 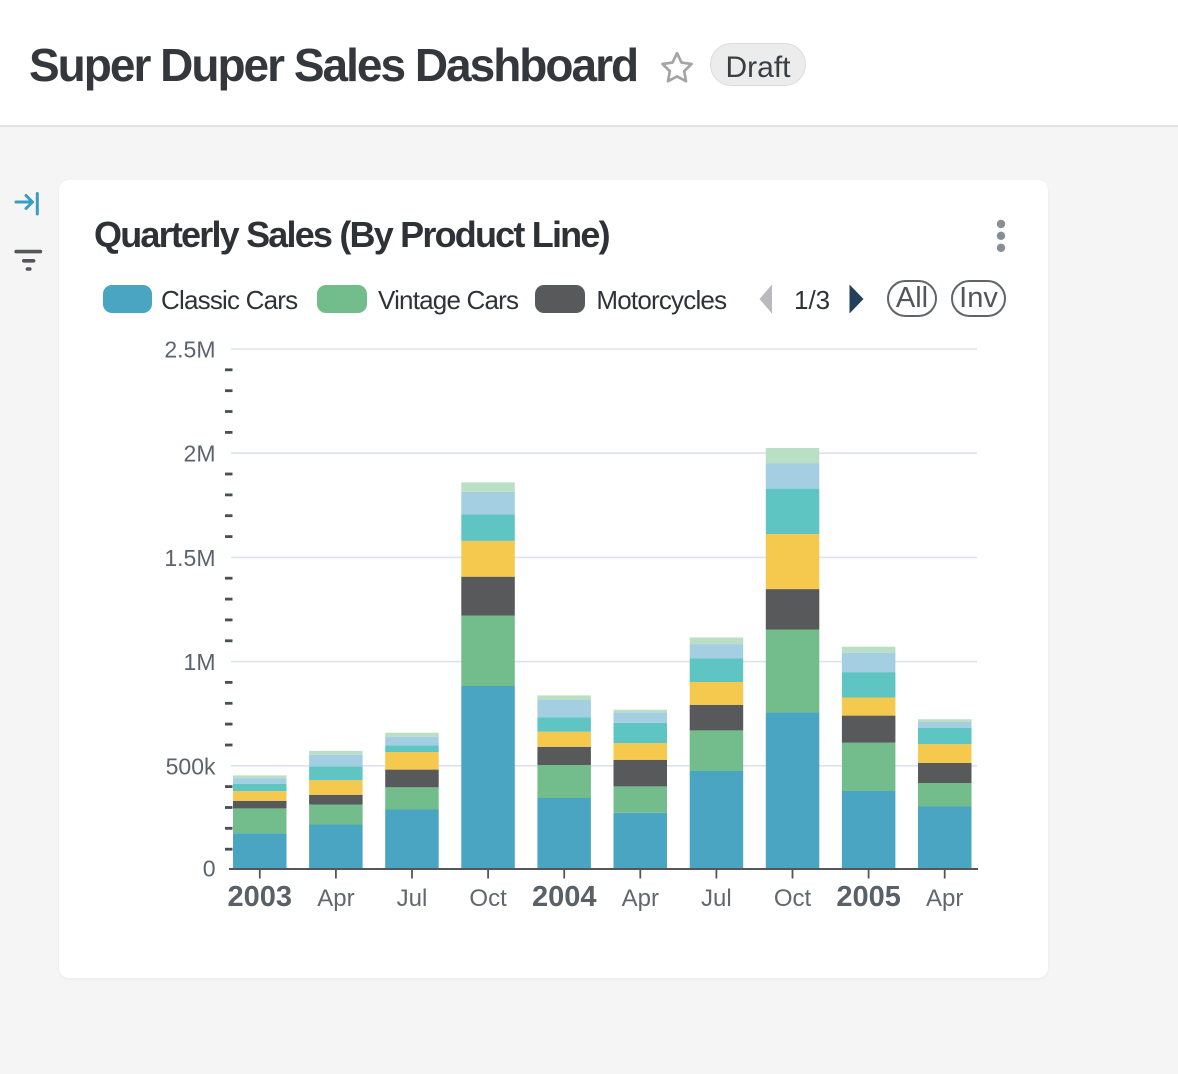 What do you see at coordinates (200, 454) in the screenshot?
I see `svg-text: 2M` at bounding box center [200, 454].